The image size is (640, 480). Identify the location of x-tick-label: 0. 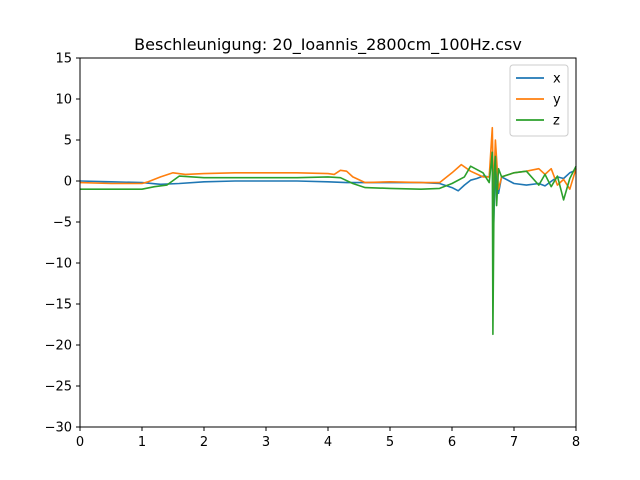
(80, 442).